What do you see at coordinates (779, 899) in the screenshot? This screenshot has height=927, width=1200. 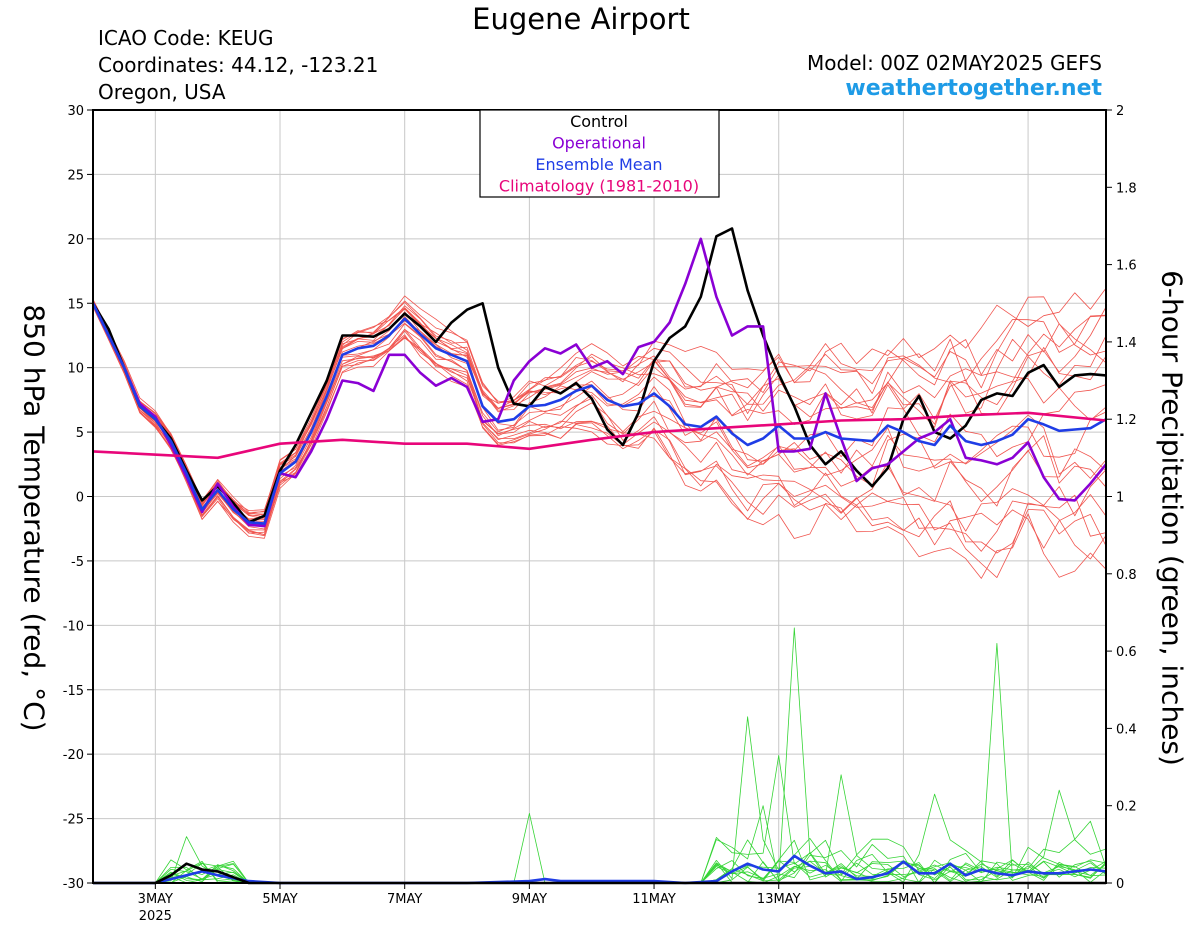 I see `x-tick-label: 13MAY` at bounding box center [779, 899].